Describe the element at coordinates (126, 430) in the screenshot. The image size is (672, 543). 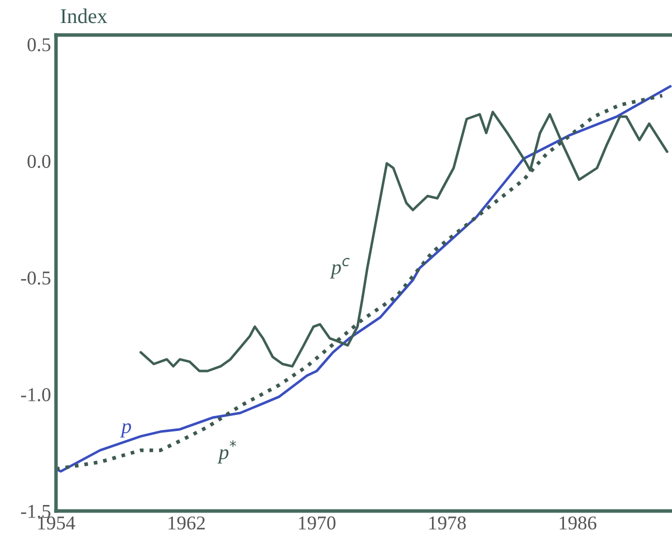
I see `series-label: p` at that location.